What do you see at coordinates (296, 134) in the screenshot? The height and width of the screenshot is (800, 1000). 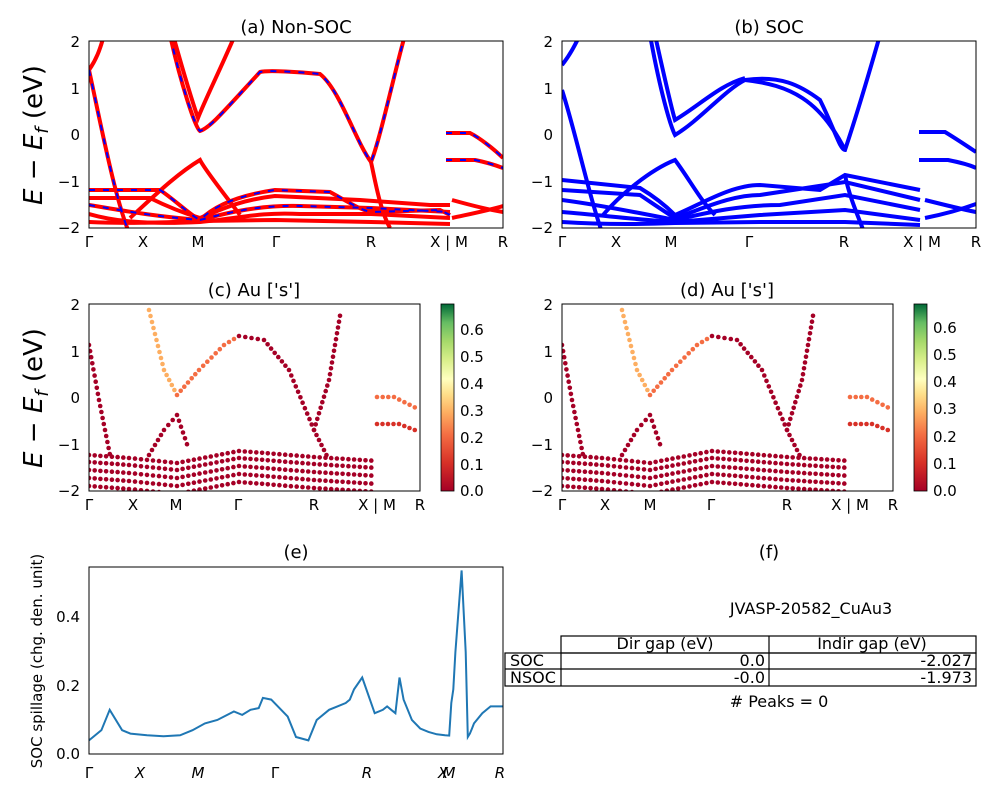 I see `panel-a-frame` at bounding box center [296, 134].